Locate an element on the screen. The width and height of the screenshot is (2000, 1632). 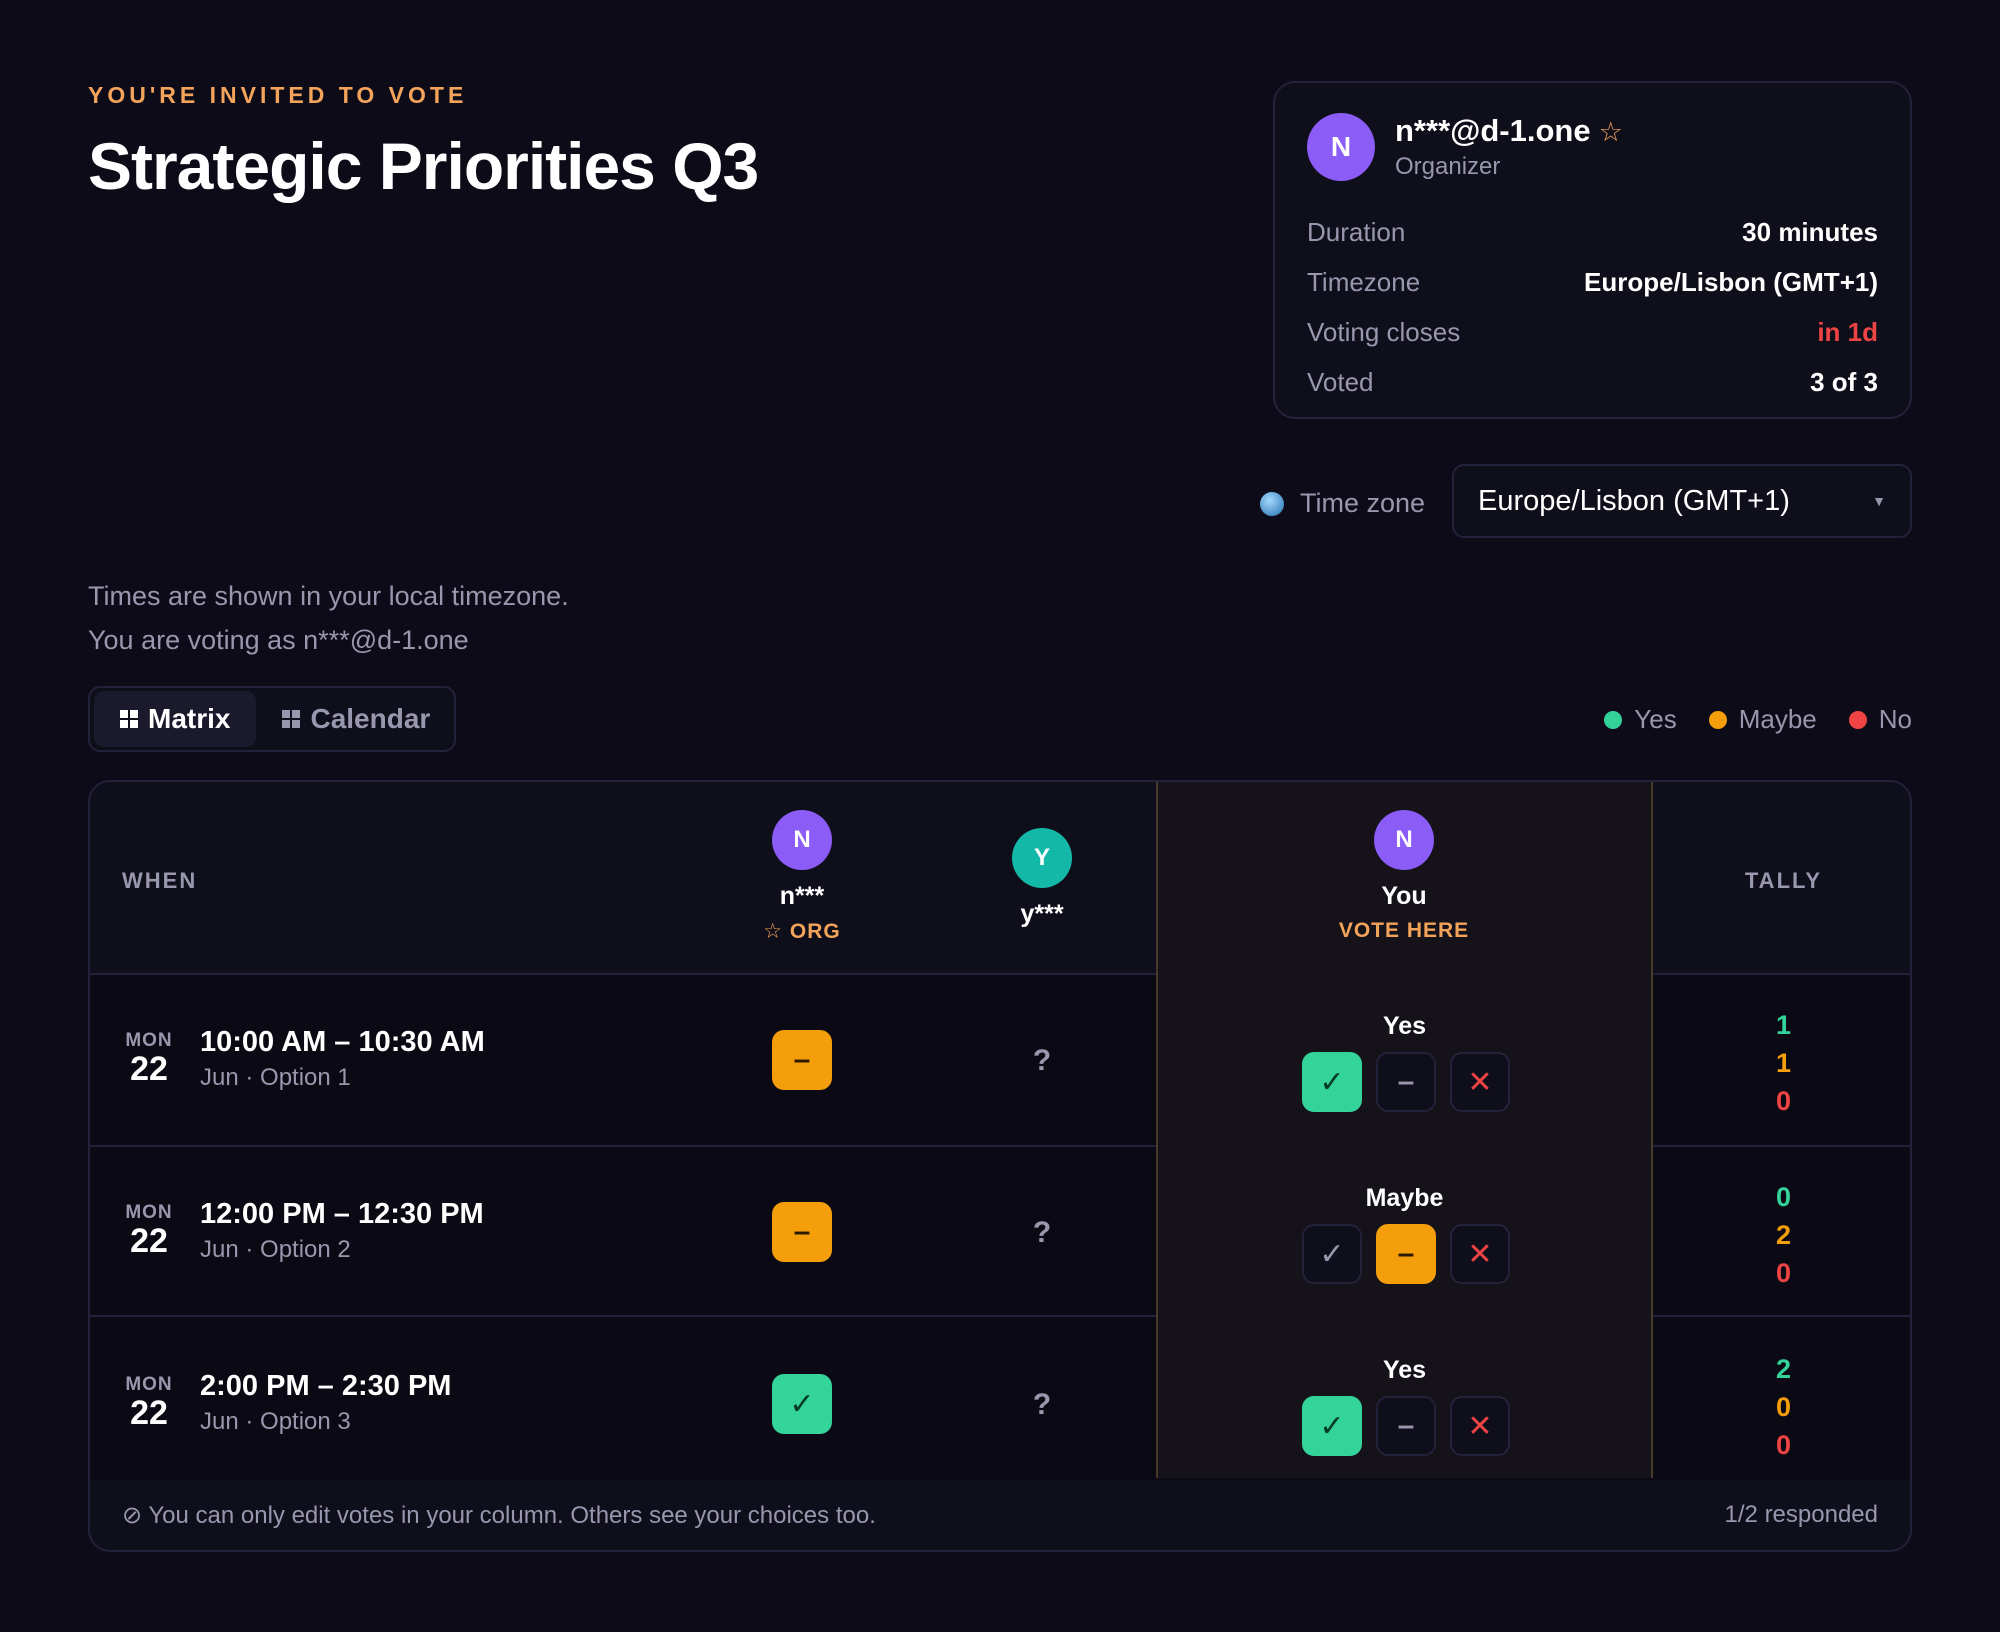
view-toggle: Matrix Calendar is located at coordinates (272, 719).